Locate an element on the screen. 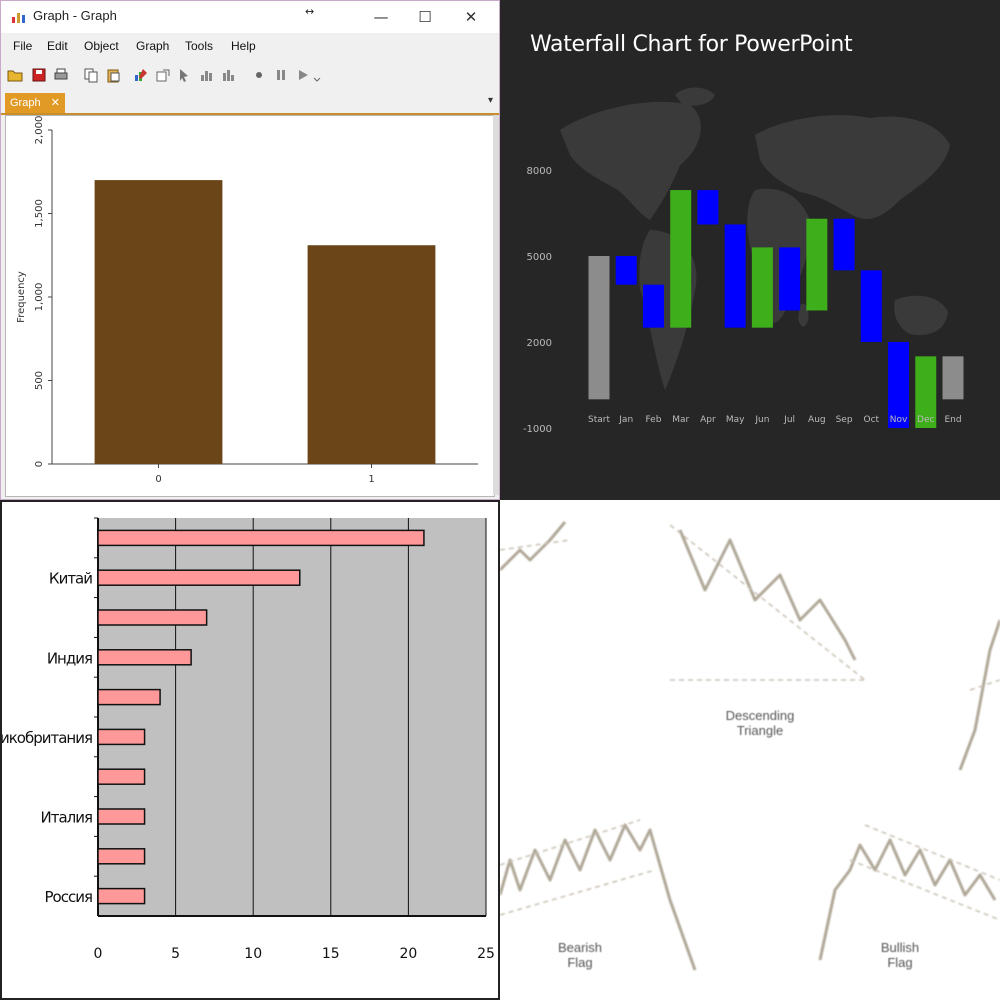  y-tick-label: 1,000 is located at coordinates (39, 297).